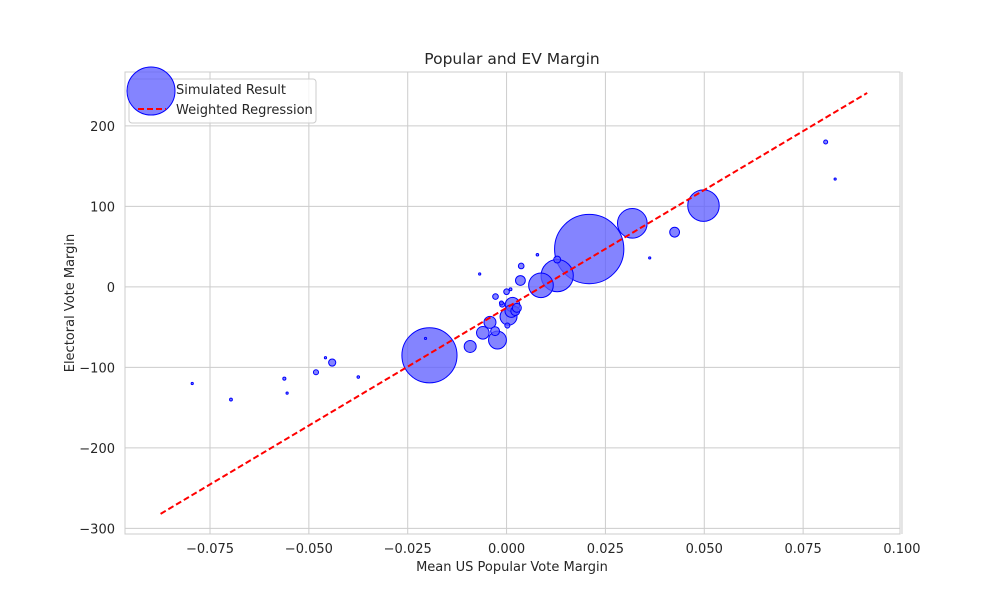 The width and height of the screenshot is (1000, 600). What do you see at coordinates (102, 127) in the screenshot?
I see `y-tick-label: 200` at bounding box center [102, 127].